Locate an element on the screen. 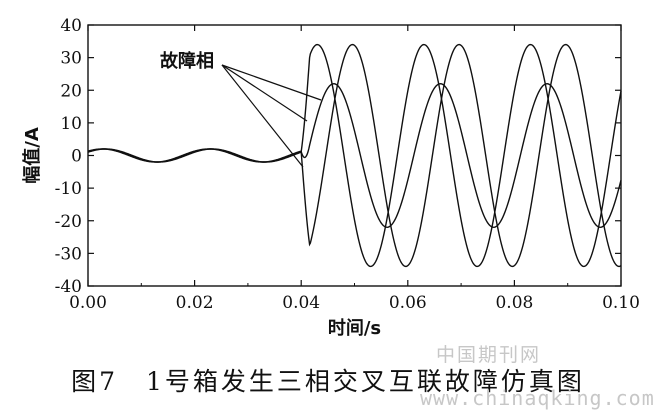  figure-caption: 图7 1号箱发生三相交叉互联故障仿真图 is located at coordinates (328, 381).